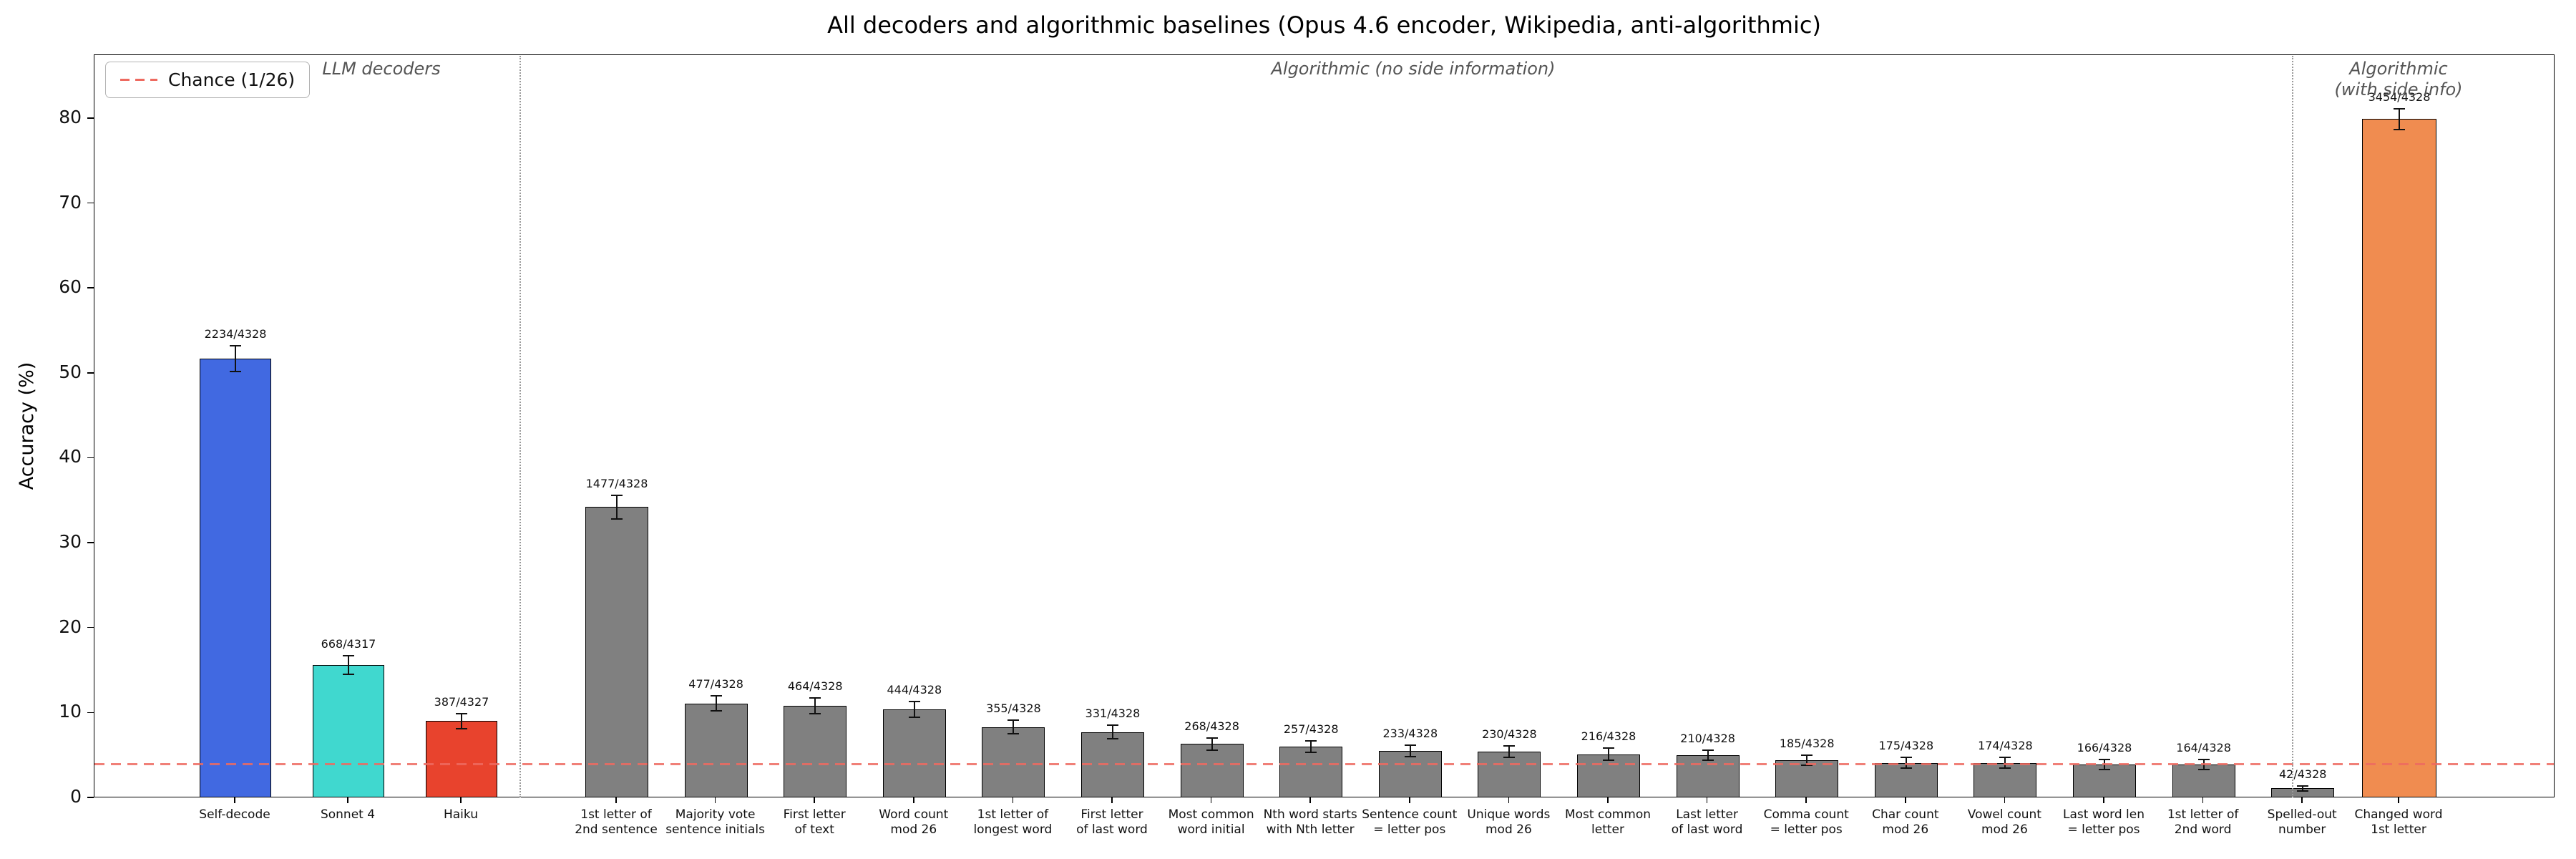 The width and height of the screenshot is (2576, 859). What do you see at coordinates (70, 456) in the screenshot?
I see `y-tick-label: 40` at bounding box center [70, 456].